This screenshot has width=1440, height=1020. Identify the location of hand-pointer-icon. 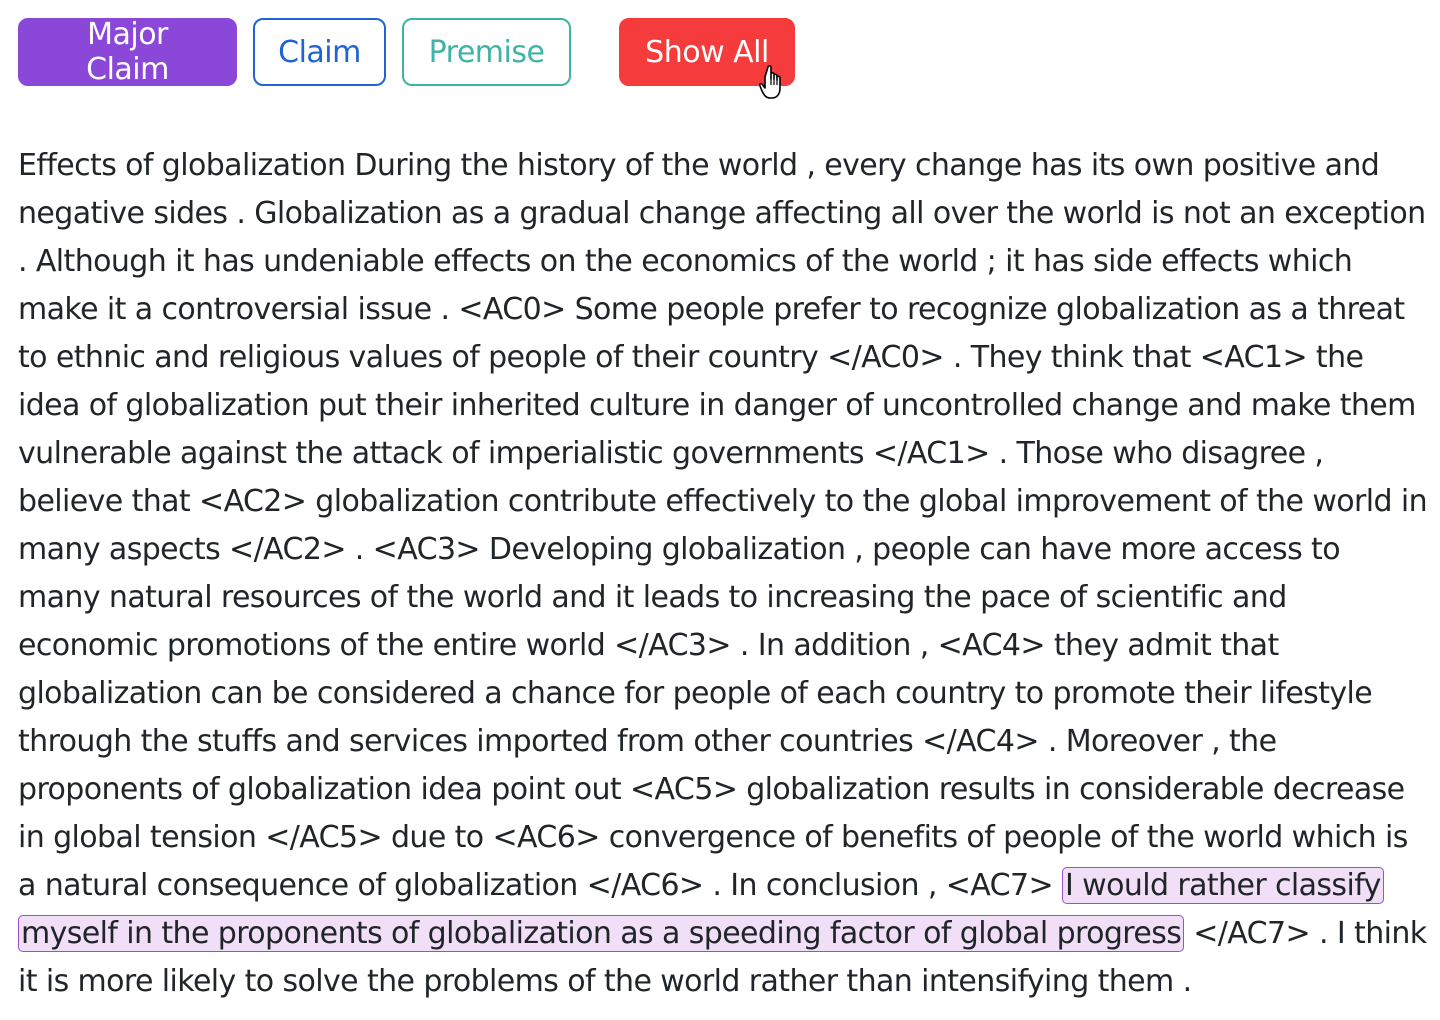
(770, 82).